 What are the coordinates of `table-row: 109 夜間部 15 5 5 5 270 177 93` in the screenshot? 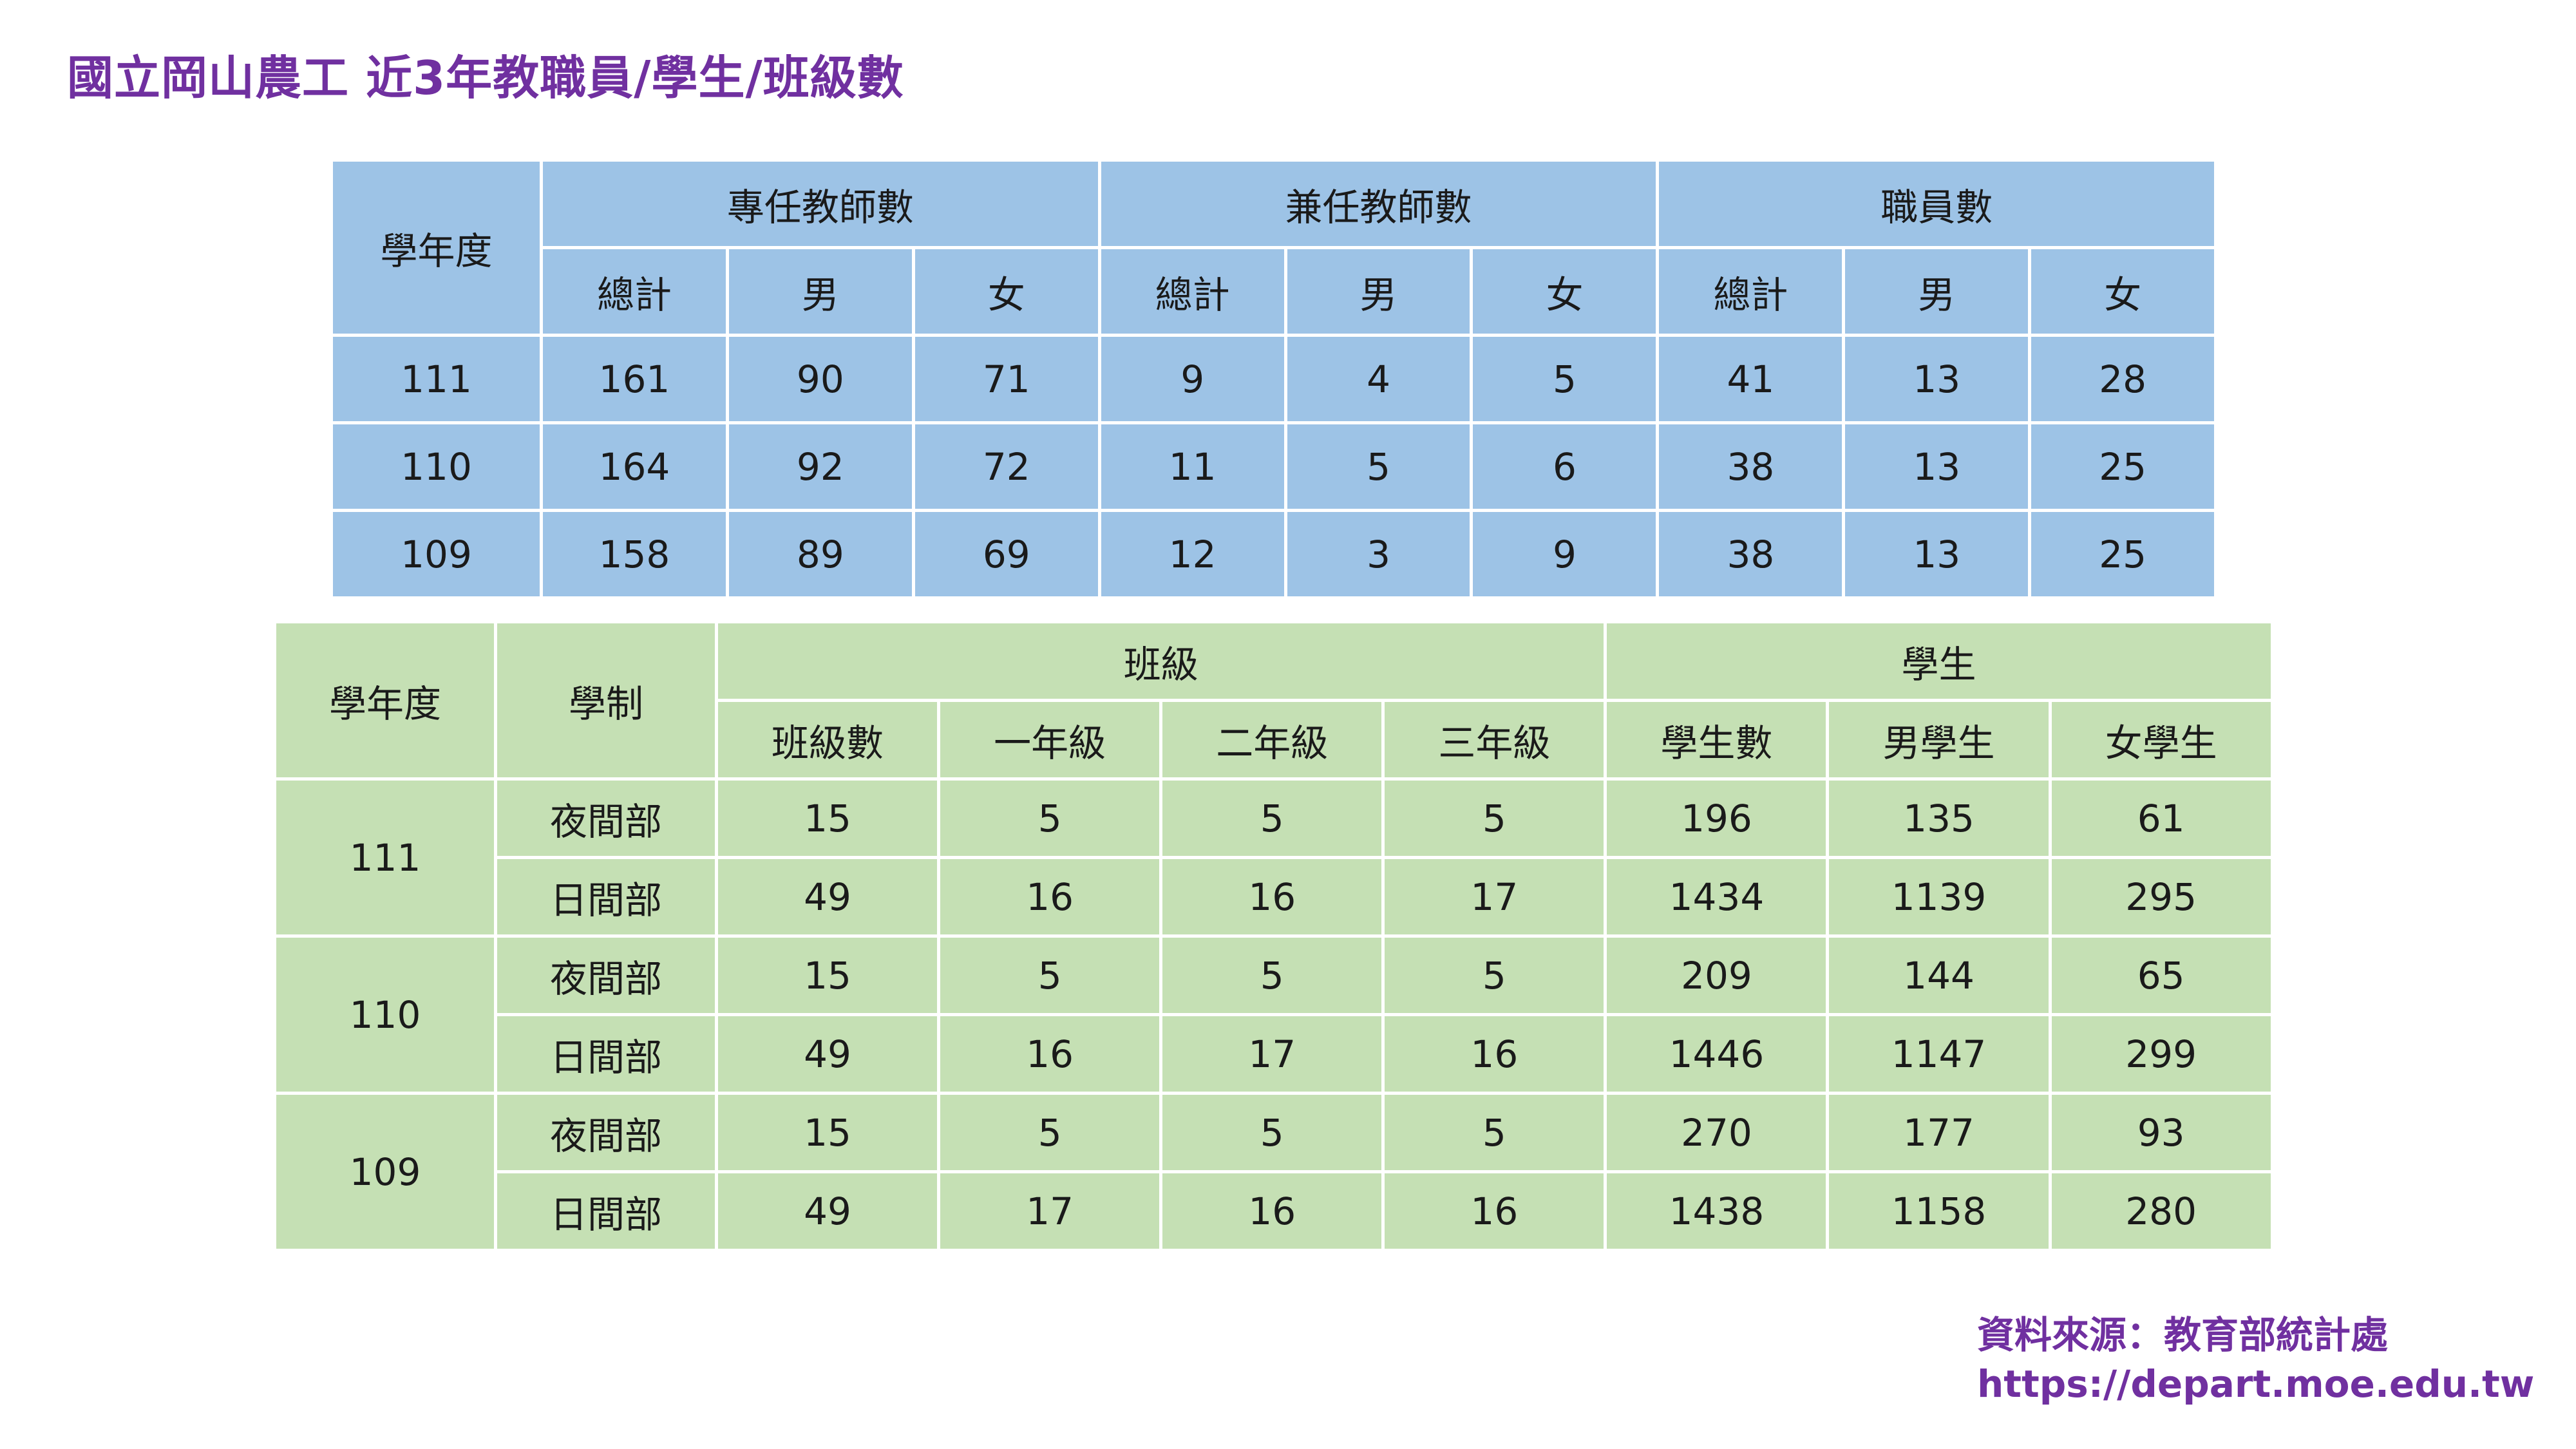 It's located at (1273, 1172).